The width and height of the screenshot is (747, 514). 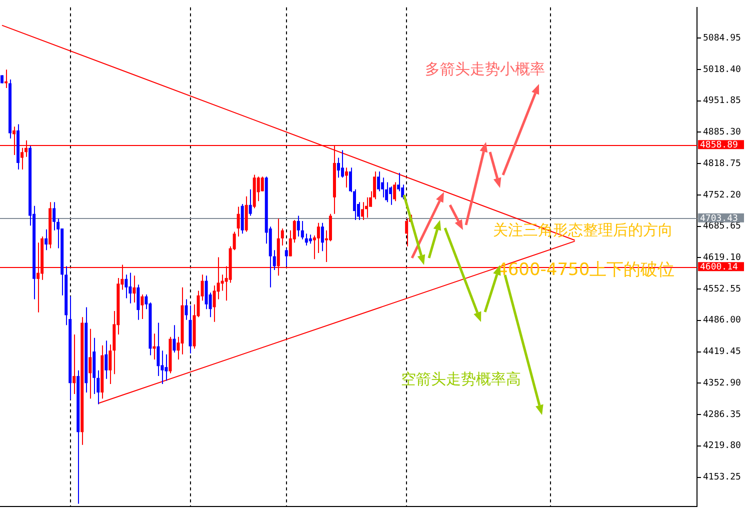 What do you see at coordinates (722, 133) in the screenshot?
I see `y-tick-label: 4885.30` at bounding box center [722, 133].